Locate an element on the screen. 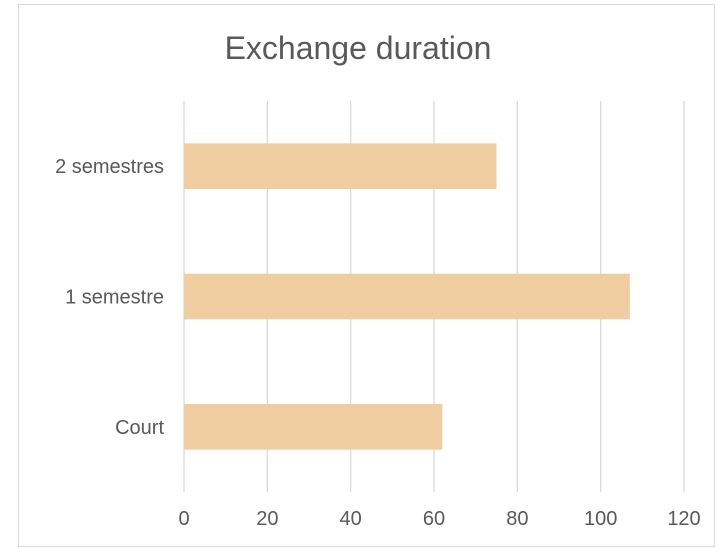 The height and width of the screenshot is (548, 716). bar-1-semestre is located at coordinates (407, 296).